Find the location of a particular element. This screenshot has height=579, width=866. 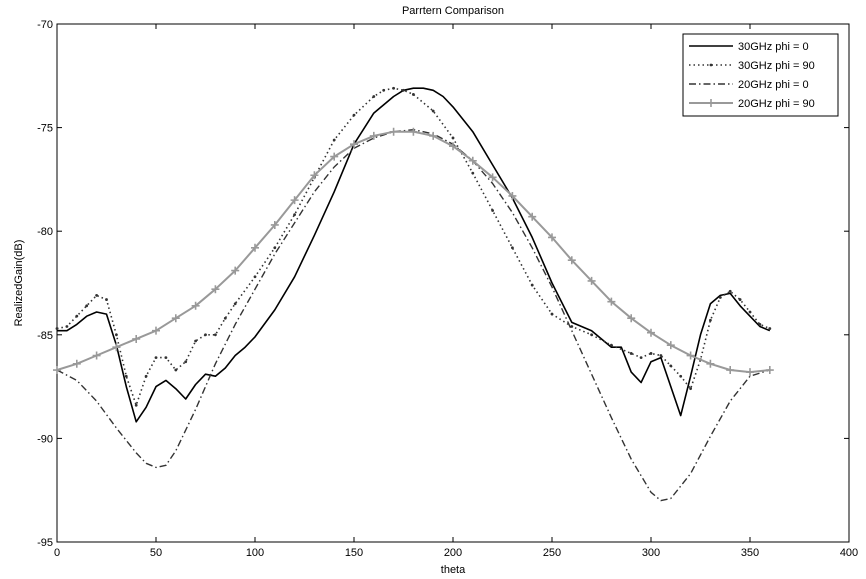

x-tick-label: 350 is located at coordinates (750, 553).